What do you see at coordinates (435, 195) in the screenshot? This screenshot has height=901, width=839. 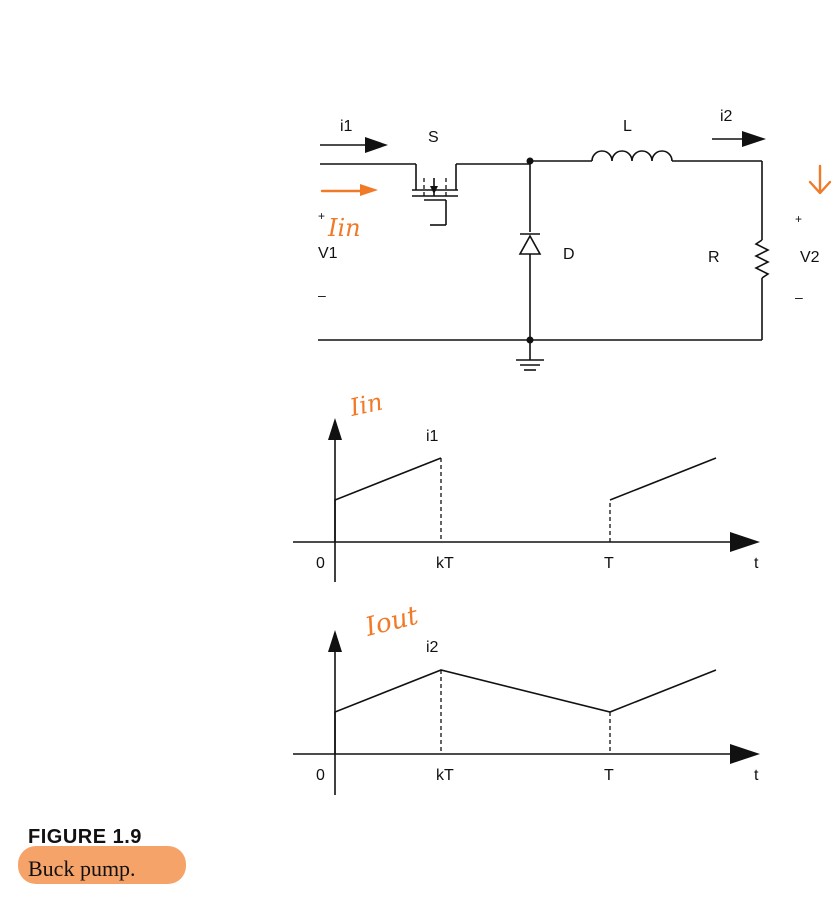 I see `mosfet-switch` at bounding box center [435, 195].